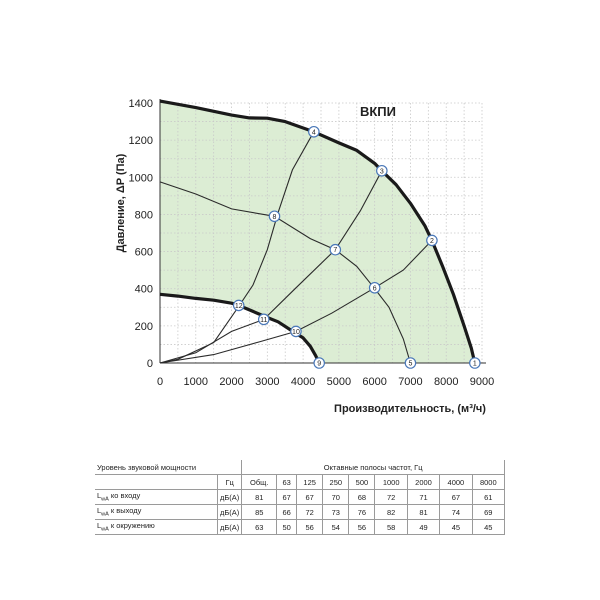  I want to click on point-marker-label: 12, so click(239, 306).